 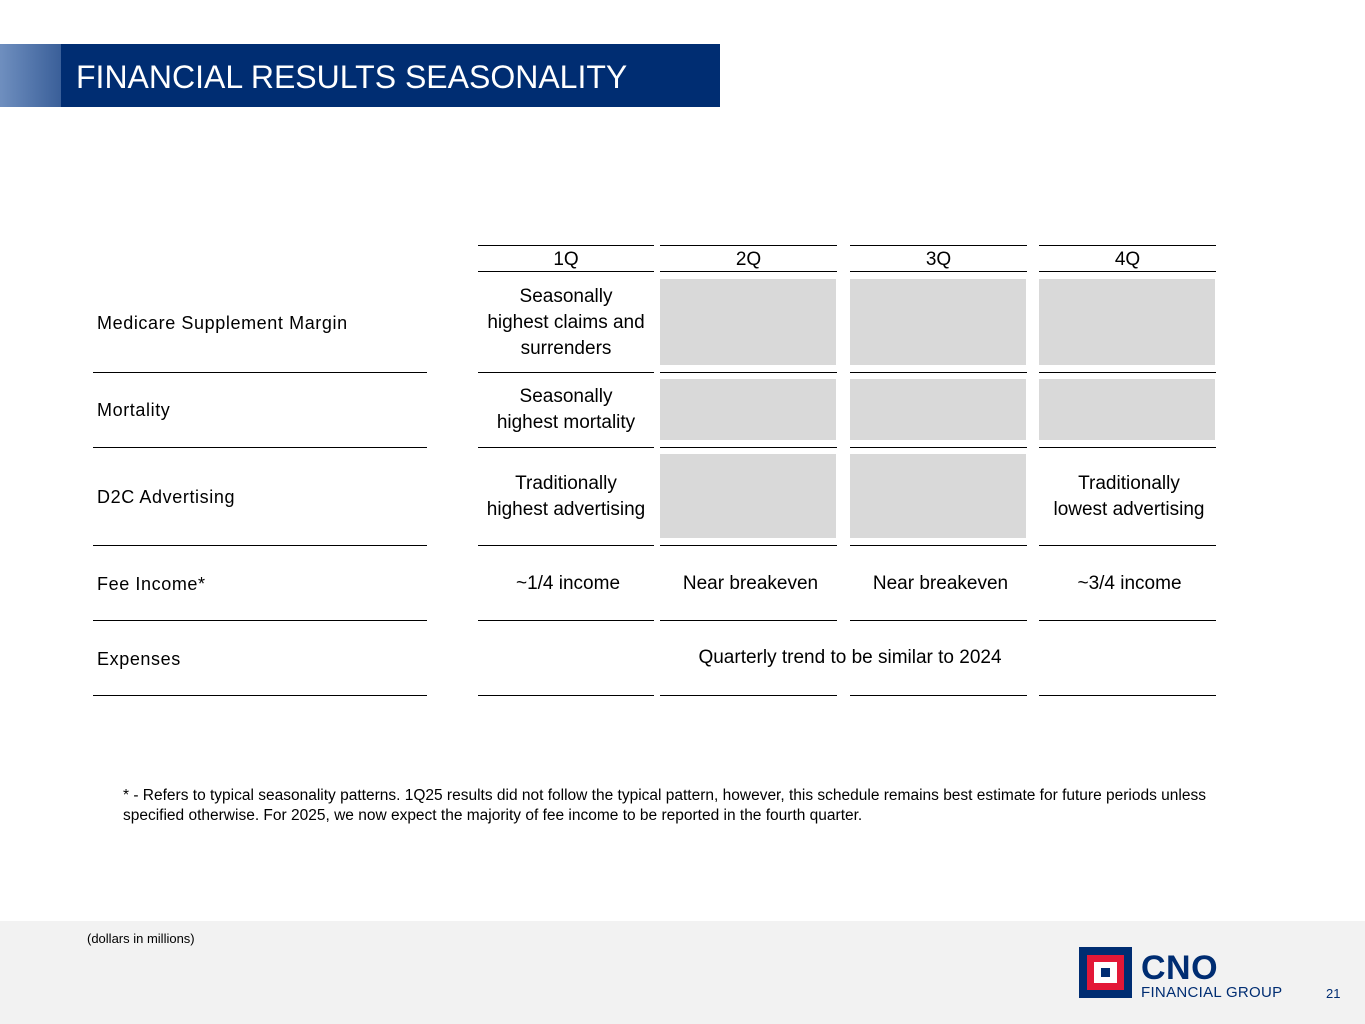 What do you see at coordinates (134, 410) in the screenshot?
I see `row-label-mortality: Mortality` at bounding box center [134, 410].